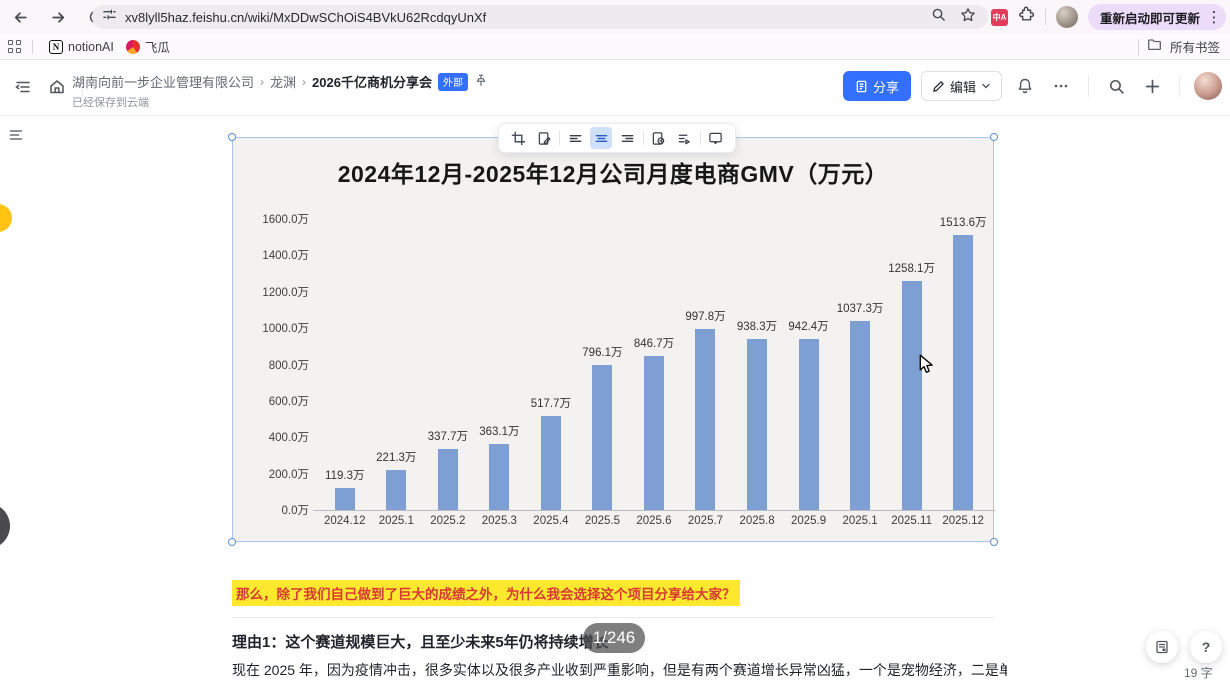  I want to click on x-tick-label: 2025.6, so click(654, 521).